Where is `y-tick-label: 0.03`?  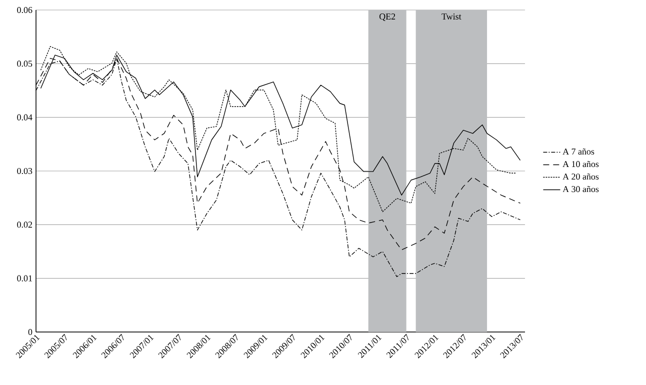
y-tick-label: 0.03 is located at coordinates (24, 171).